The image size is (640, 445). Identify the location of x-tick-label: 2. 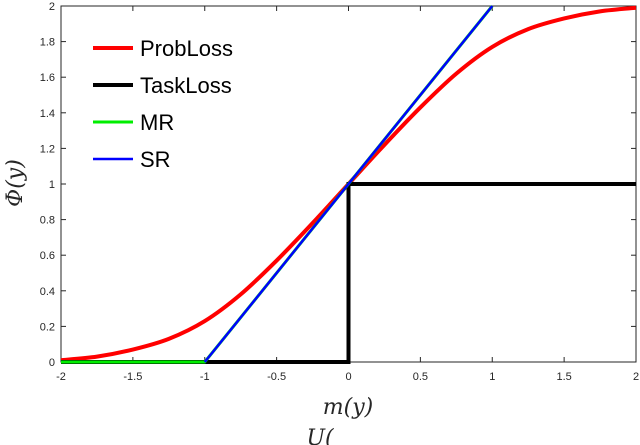
(636, 377).